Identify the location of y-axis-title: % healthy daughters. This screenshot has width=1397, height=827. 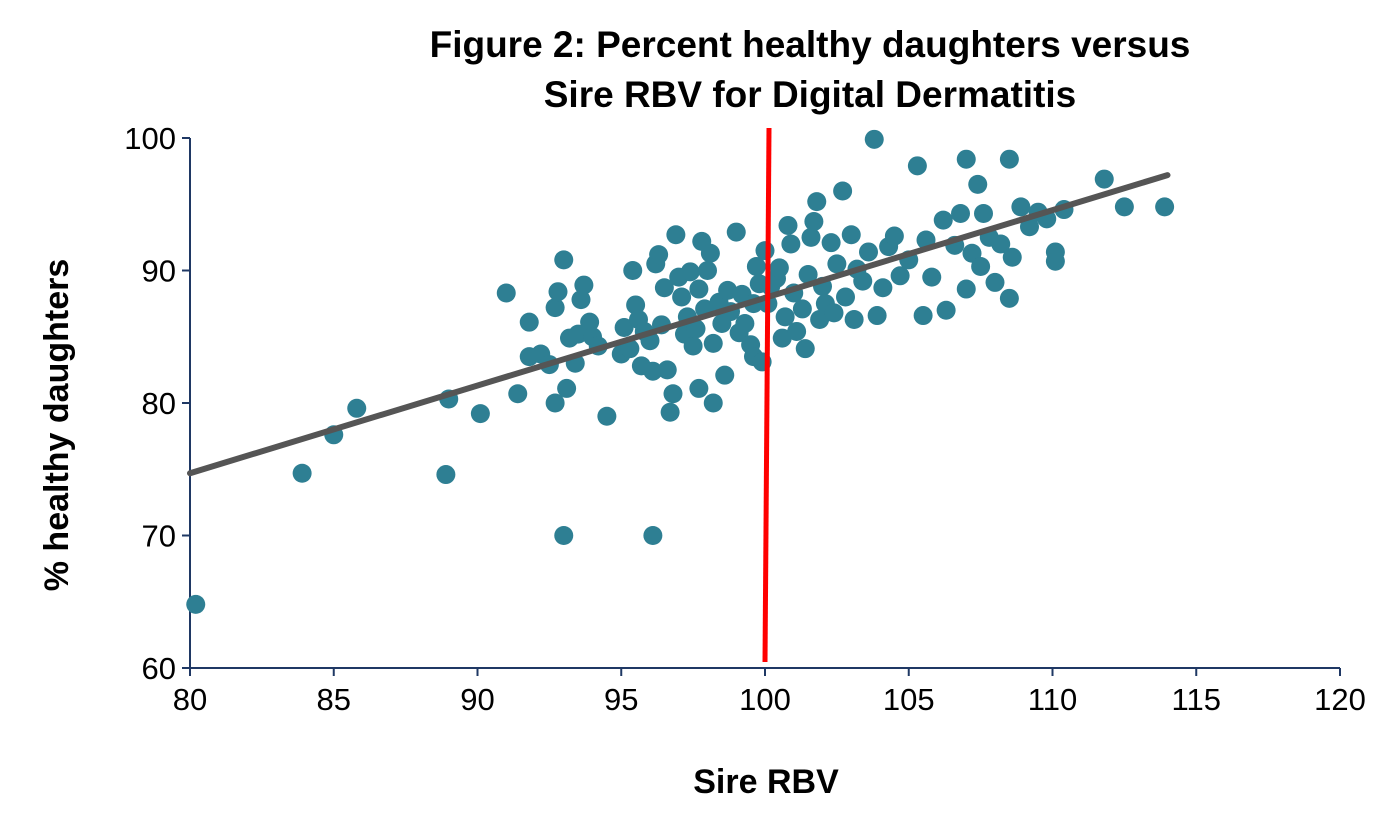
(57, 425).